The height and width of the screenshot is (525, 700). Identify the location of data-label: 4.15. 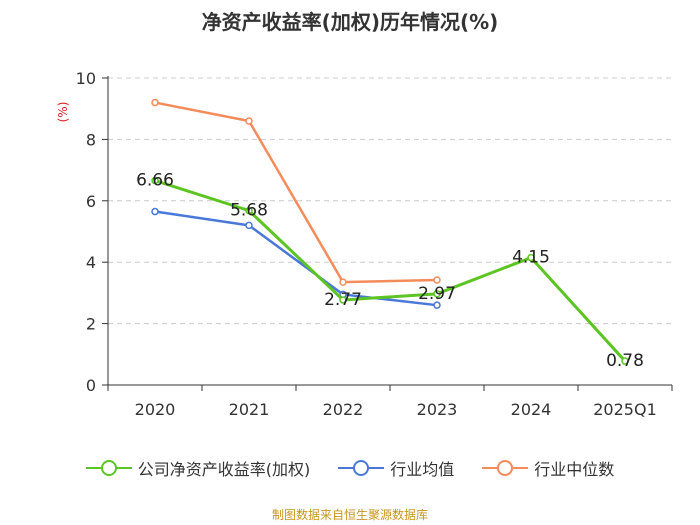
(531, 258).